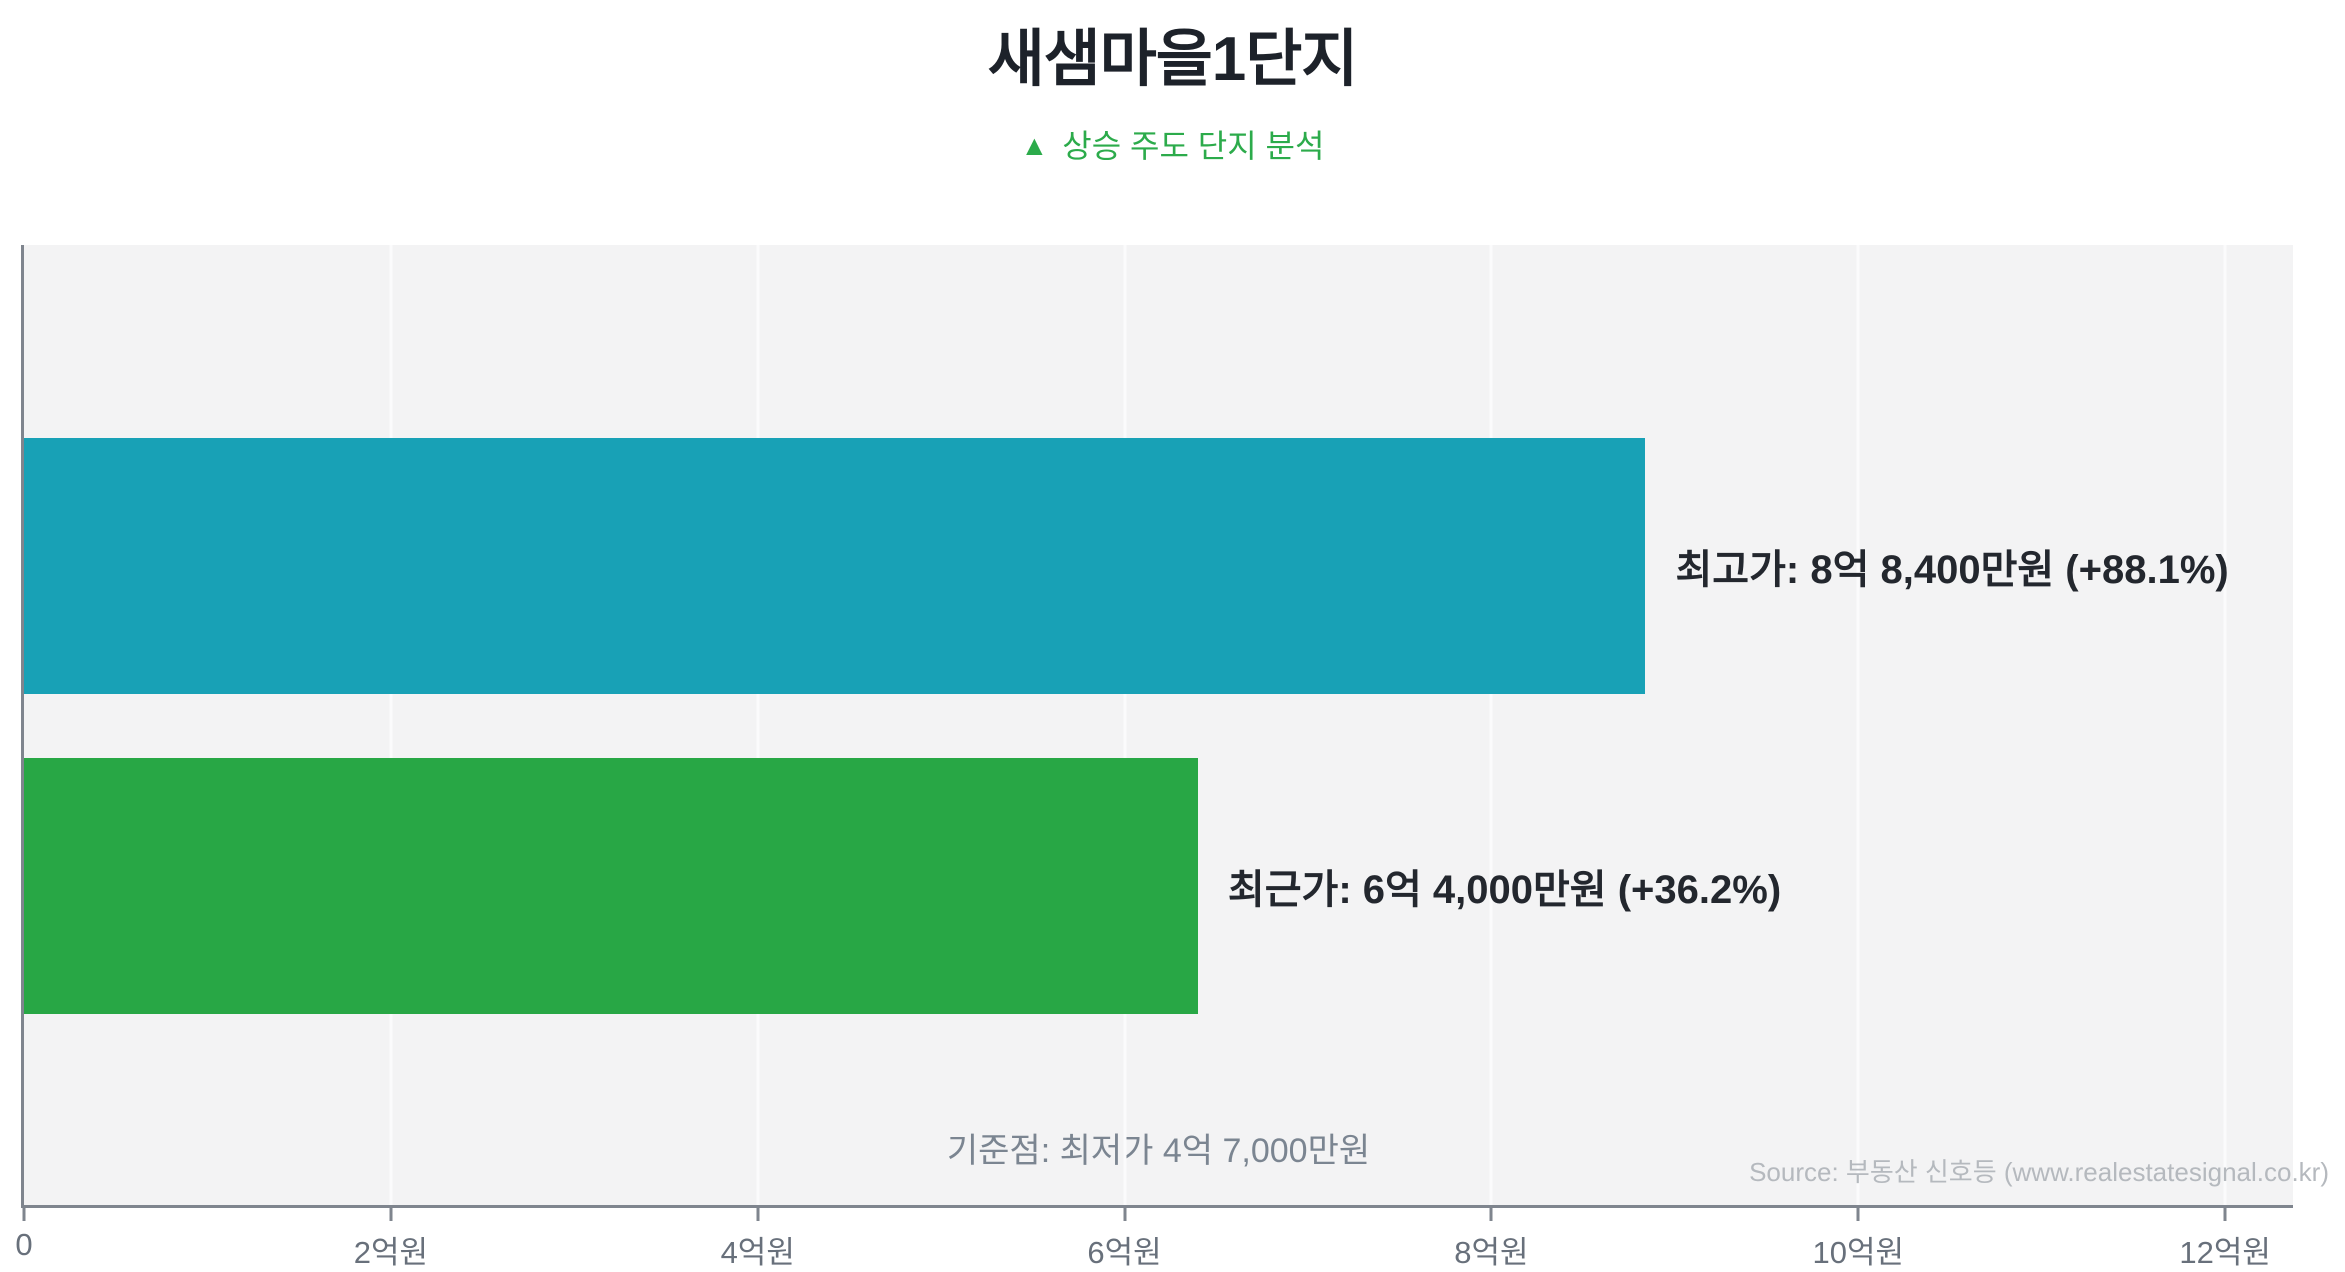  I want to click on bar-최고가, so click(835, 566).